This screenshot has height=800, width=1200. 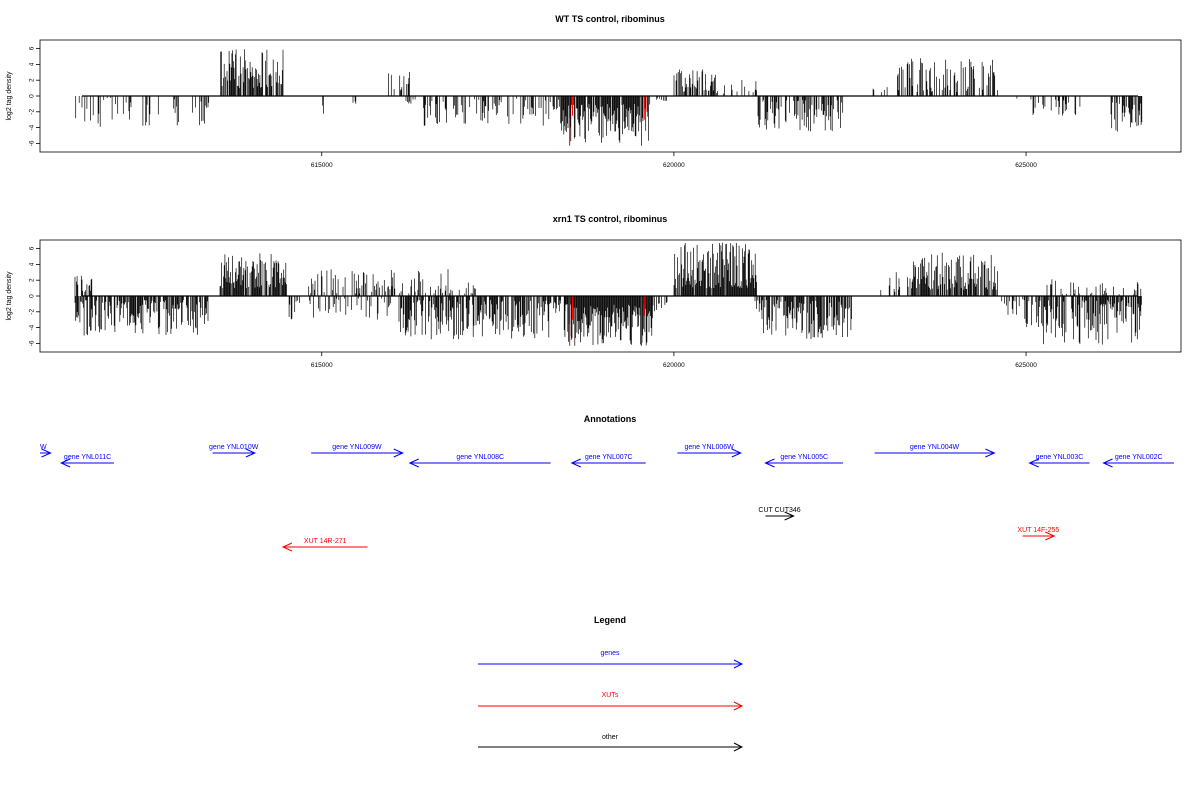 What do you see at coordinates (234, 447) in the screenshot?
I see `feature-label: gene YNL010W` at bounding box center [234, 447].